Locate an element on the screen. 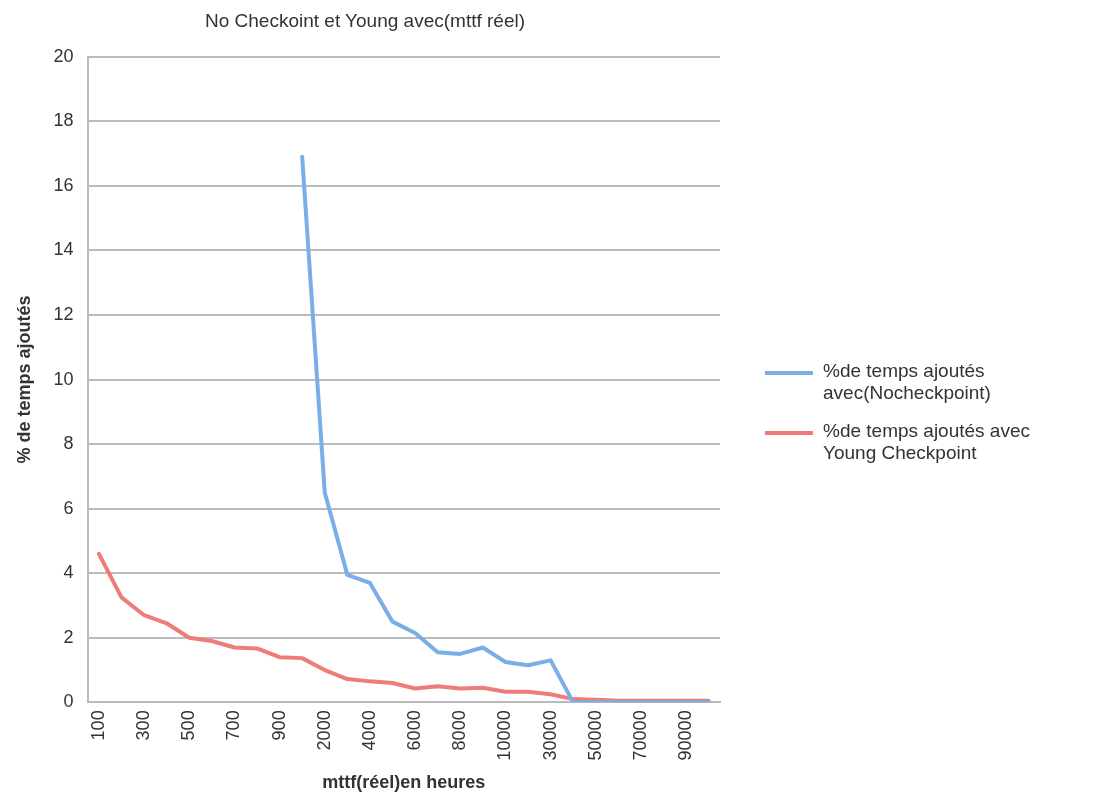 The image size is (1096, 803). y-tick-label: 10 is located at coordinates (63, 378).